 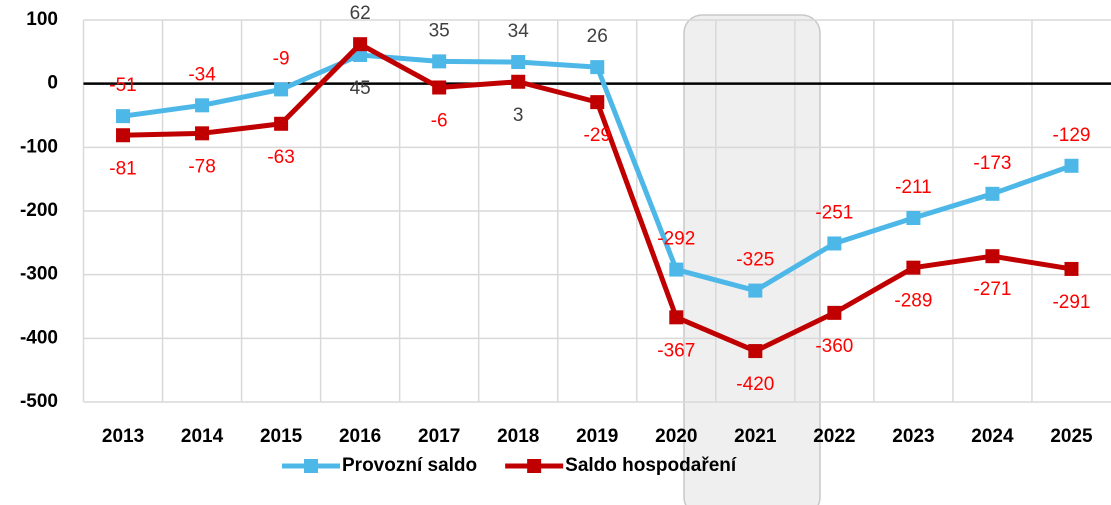 What do you see at coordinates (281, 58) in the screenshot?
I see `data-label: -9` at bounding box center [281, 58].